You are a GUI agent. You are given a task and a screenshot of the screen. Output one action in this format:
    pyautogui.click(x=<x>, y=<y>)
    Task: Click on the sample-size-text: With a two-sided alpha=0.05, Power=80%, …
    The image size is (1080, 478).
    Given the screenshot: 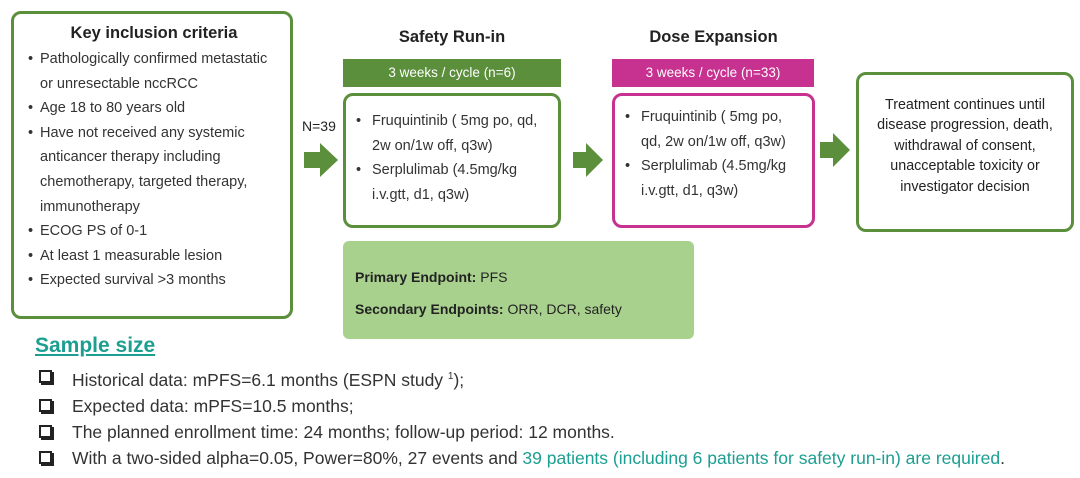 What is the action you would take?
    pyautogui.click(x=297, y=457)
    